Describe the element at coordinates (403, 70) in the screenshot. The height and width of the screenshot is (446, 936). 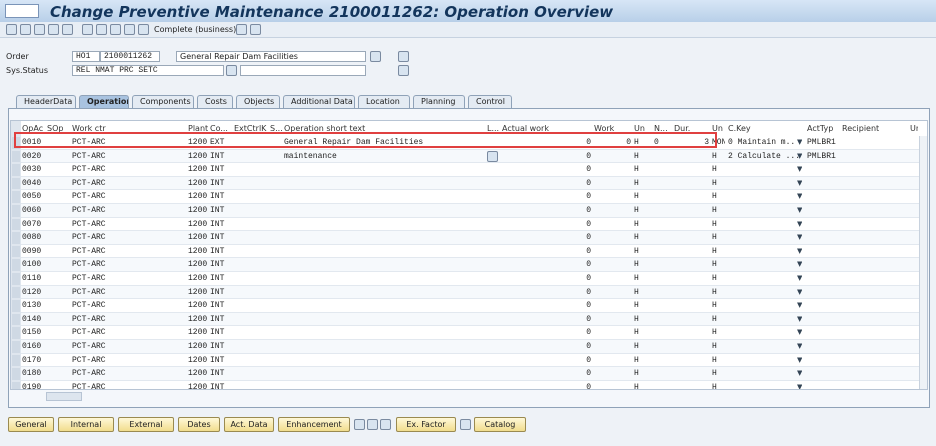
I see `status-icon` at that location.